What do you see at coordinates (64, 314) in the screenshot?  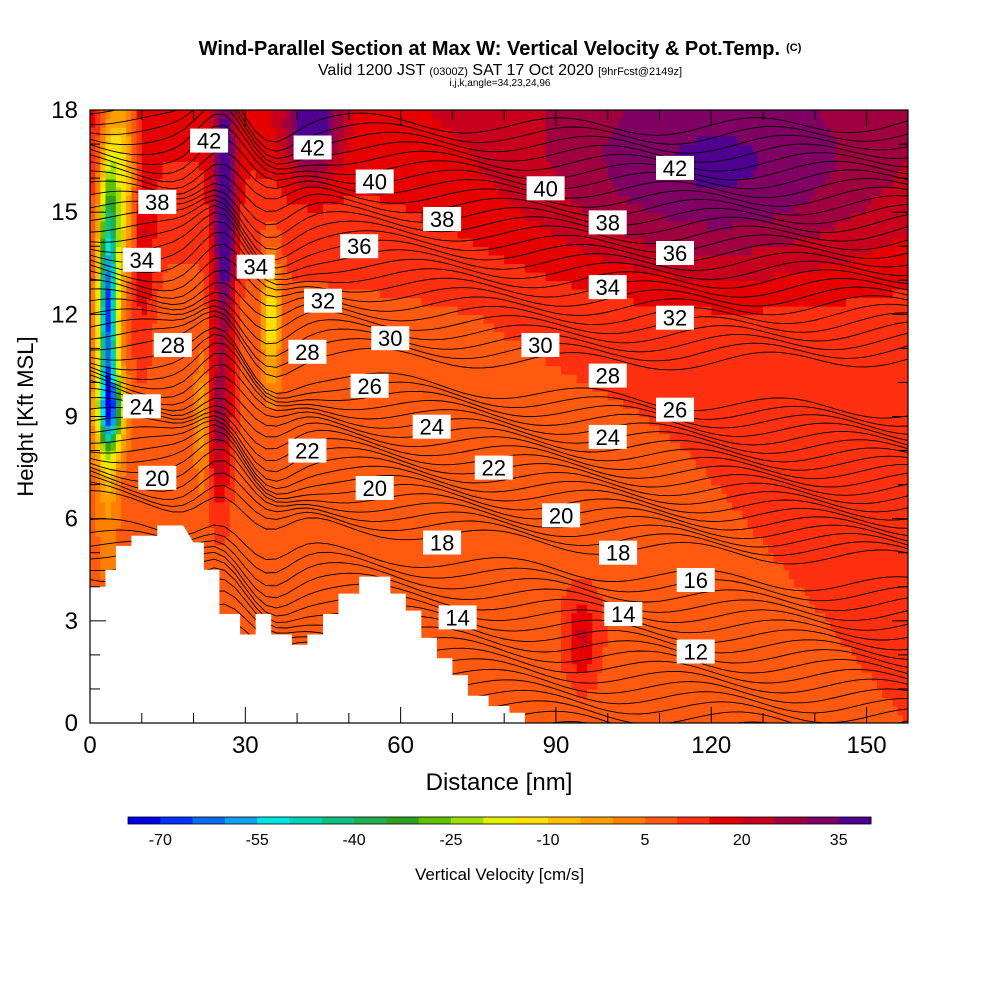 I see `y-tick-label: 12` at bounding box center [64, 314].